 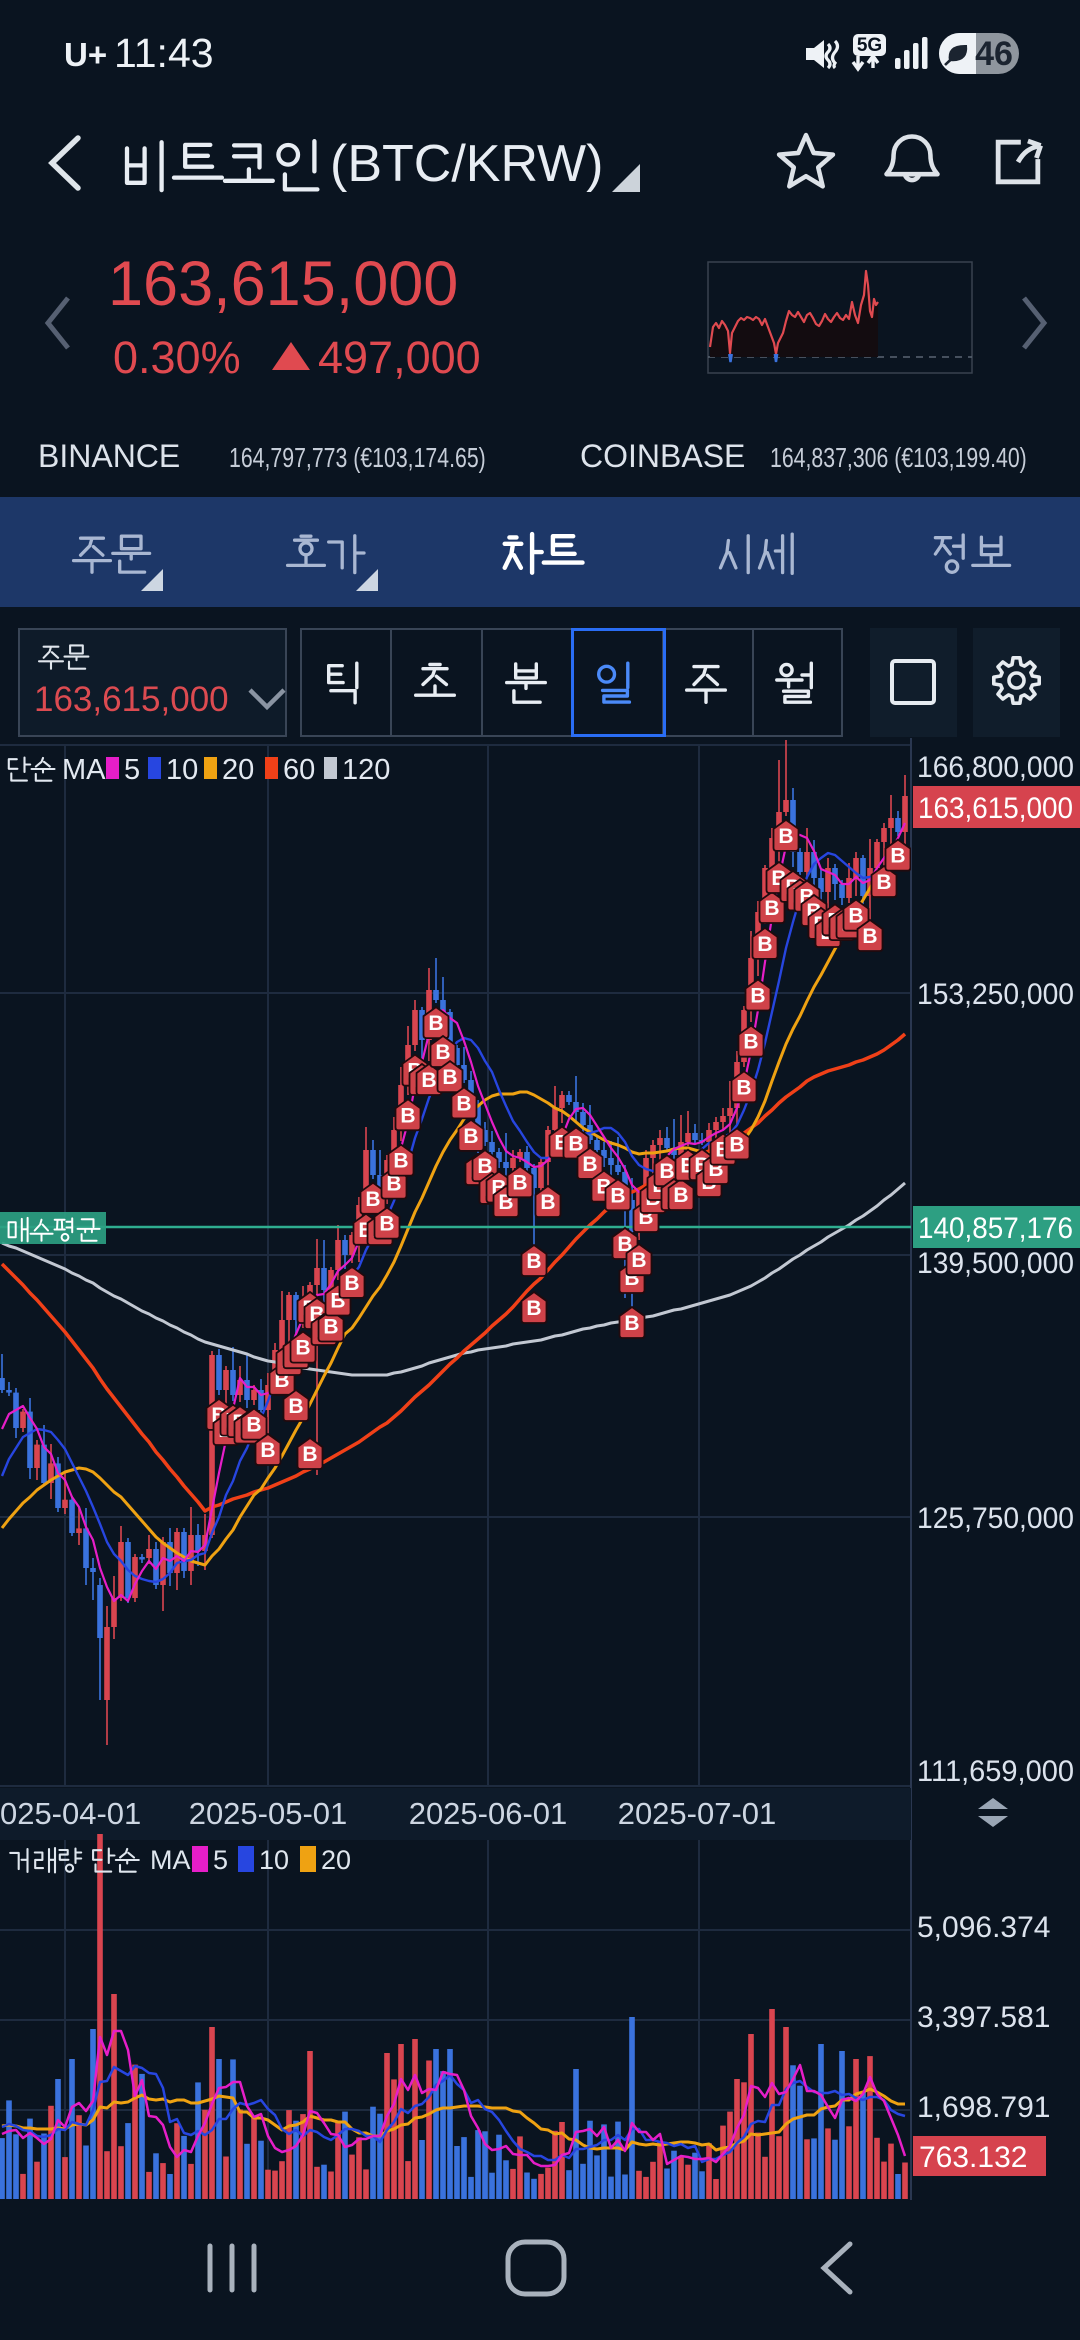 What do you see at coordinates (268, 1813) in the screenshot?
I see `svg-text: 2025-05-01` at bounding box center [268, 1813].